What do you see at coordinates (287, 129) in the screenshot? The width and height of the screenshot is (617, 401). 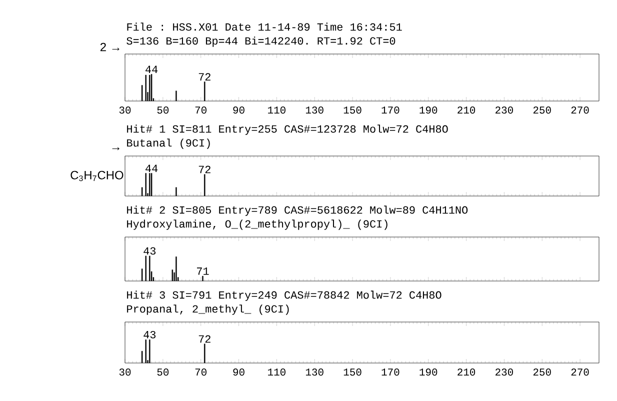 I see `chart-title: Hit# 1 SI=811 Entry=255 CAS#=123728 Molw=72 C4H8O` at bounding box center [287, 129].